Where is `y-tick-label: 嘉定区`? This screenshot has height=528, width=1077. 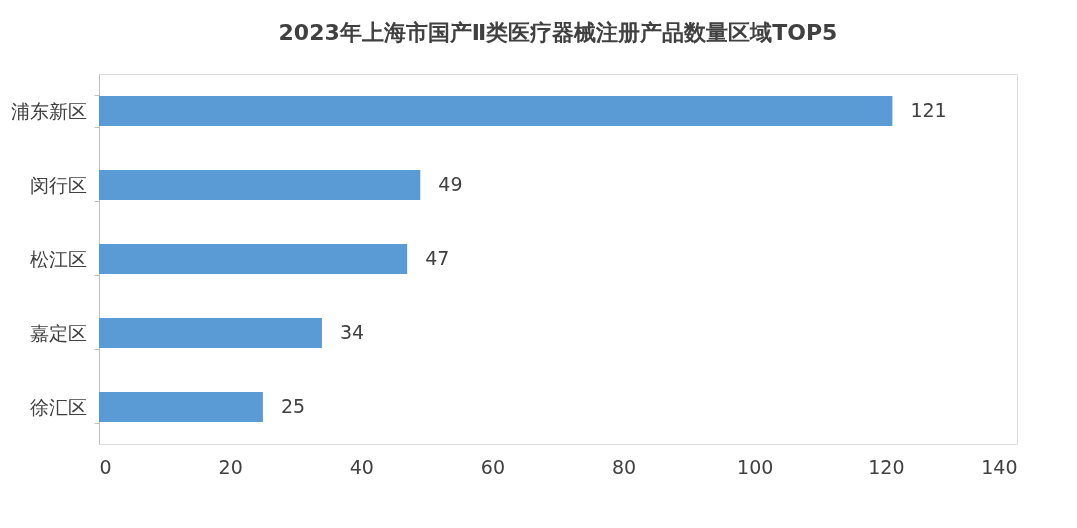
y-tick-label: 嘉定区 is located at coordinates (58, 332).